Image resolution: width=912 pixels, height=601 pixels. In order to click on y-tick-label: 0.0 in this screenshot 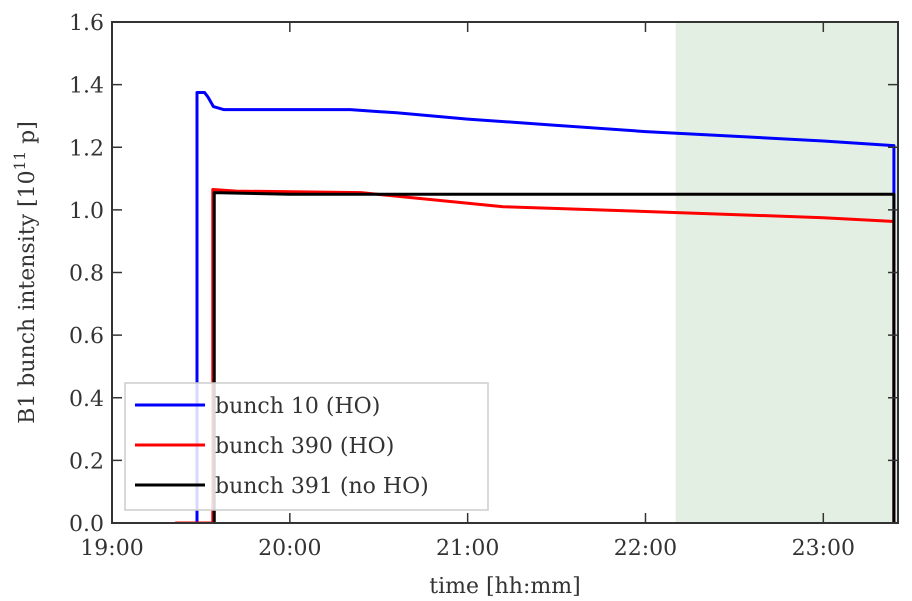, I will do `click(86, 524)`.